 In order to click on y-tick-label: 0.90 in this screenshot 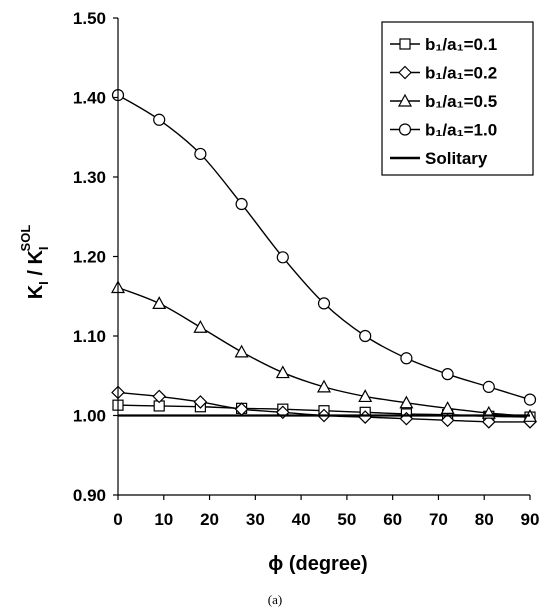, I will do `click(89, 495)`.